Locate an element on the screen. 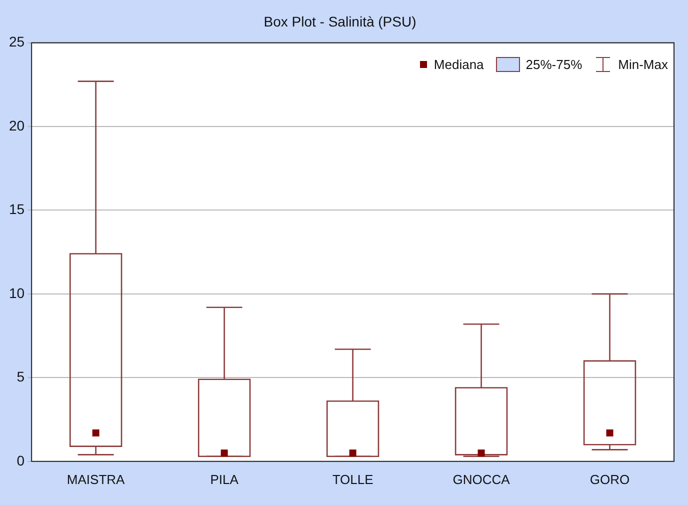 This screenshot has height=505, width=688. y-tick-label: 10 is located at coordinates (16, 292).